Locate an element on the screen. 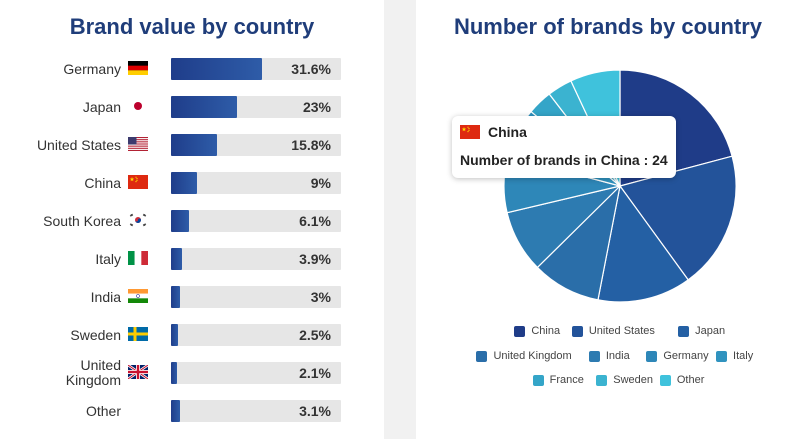 The image size is (800, 439). bar-row: South Korea 6.1% is located at coordinates (192, 221).